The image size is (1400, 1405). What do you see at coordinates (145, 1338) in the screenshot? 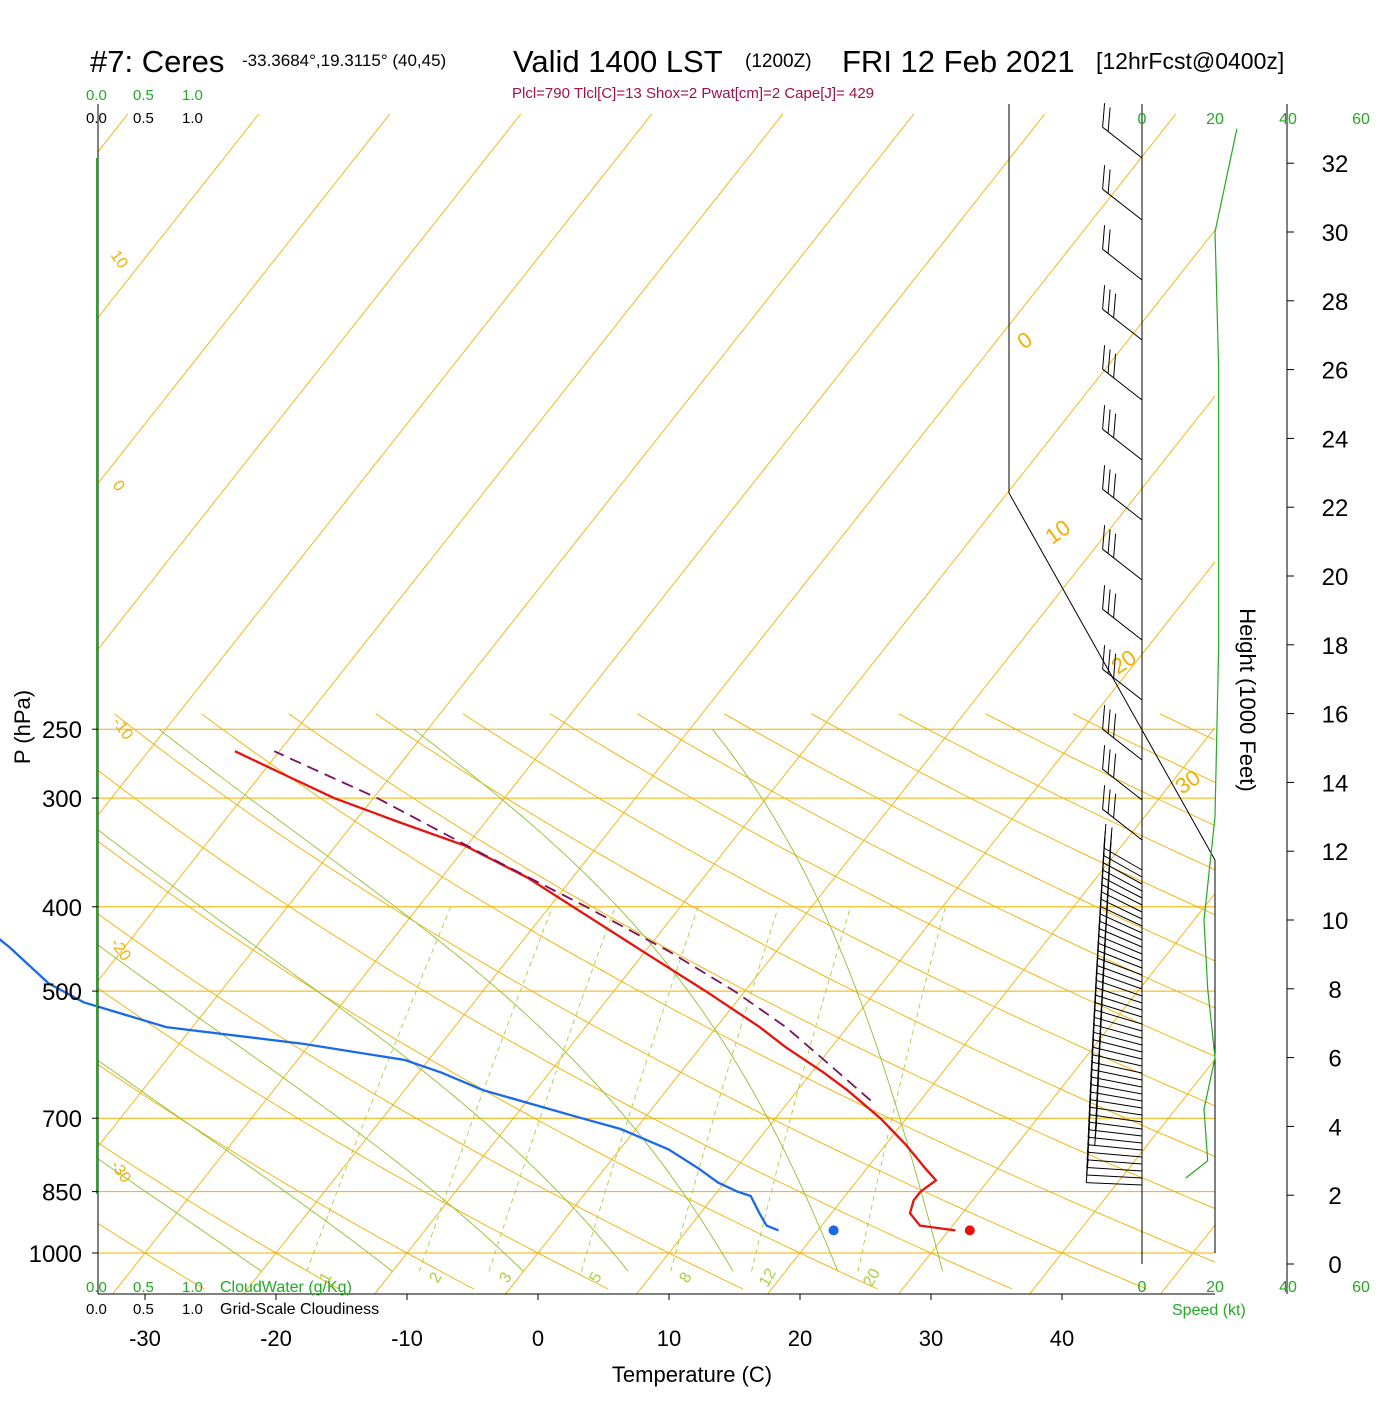
I see `temperature-tick-label: -30` at bounding box center [145, 1338].